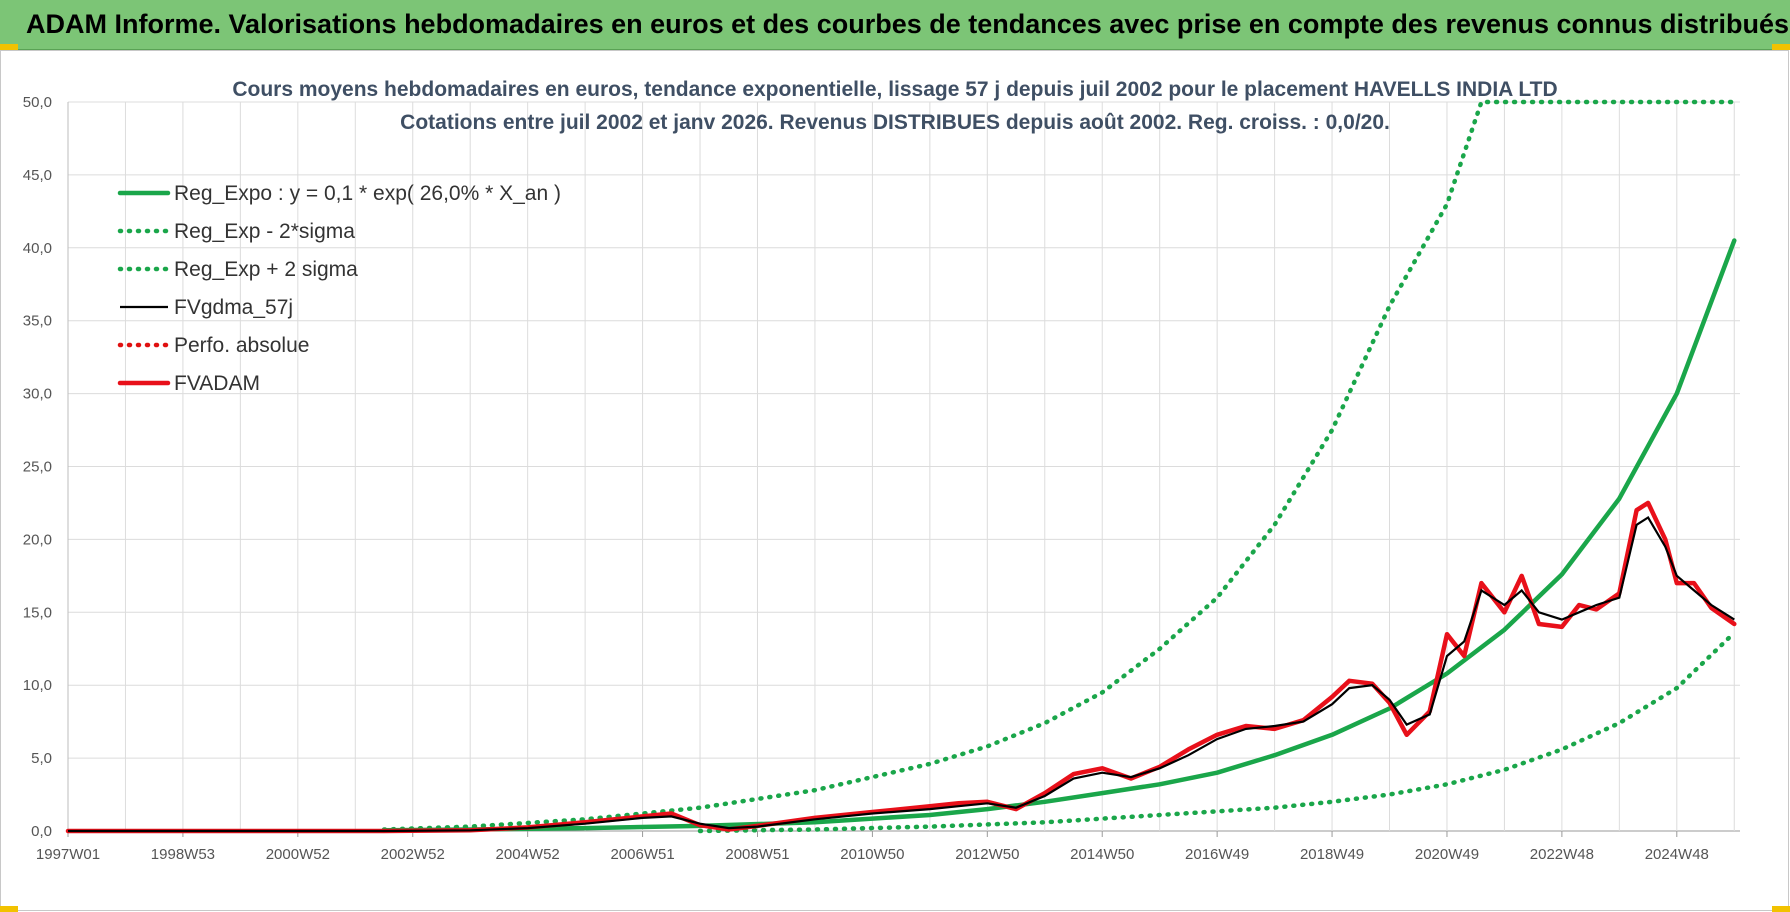 This screenshot has height=912, width=1790. I want to click on legend-label: Perfo. absolue, so click(241, 345).